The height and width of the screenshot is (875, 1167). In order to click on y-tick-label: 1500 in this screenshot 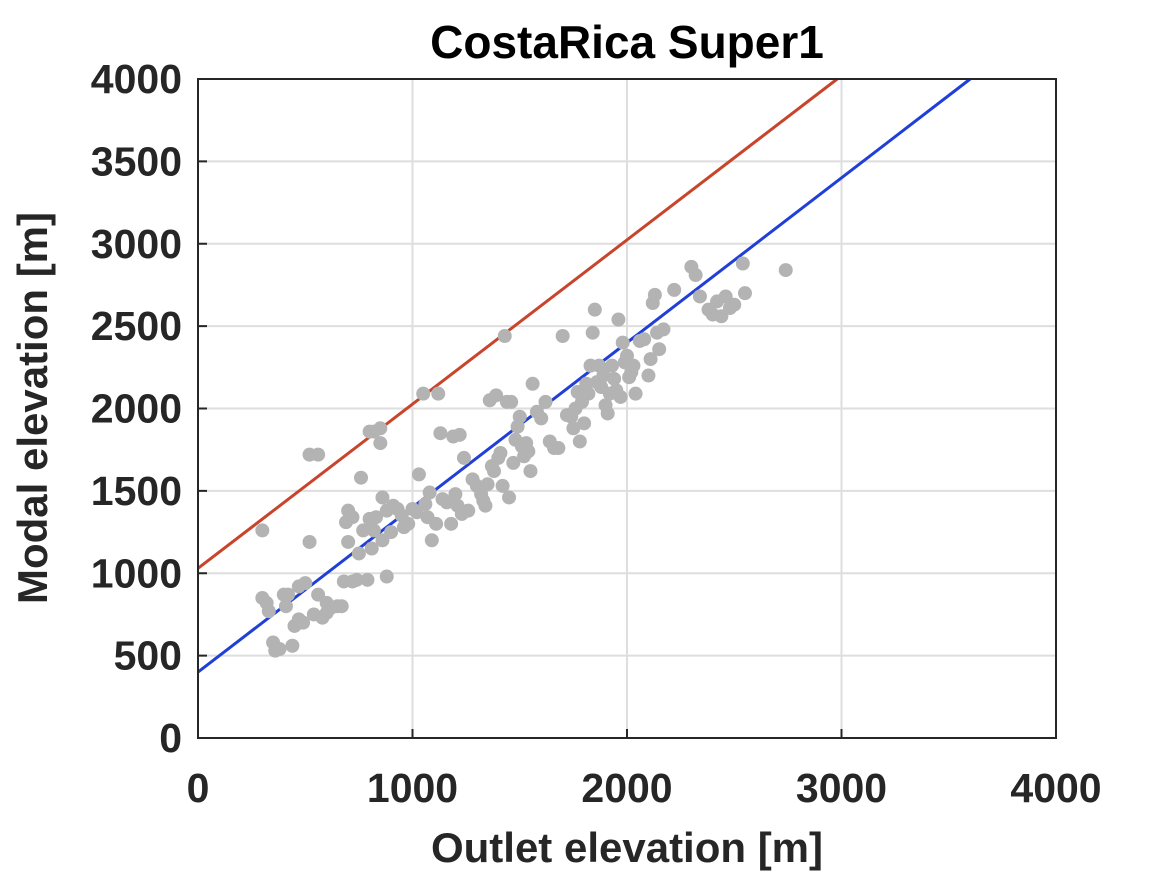, I will do `click(136, 491)`.